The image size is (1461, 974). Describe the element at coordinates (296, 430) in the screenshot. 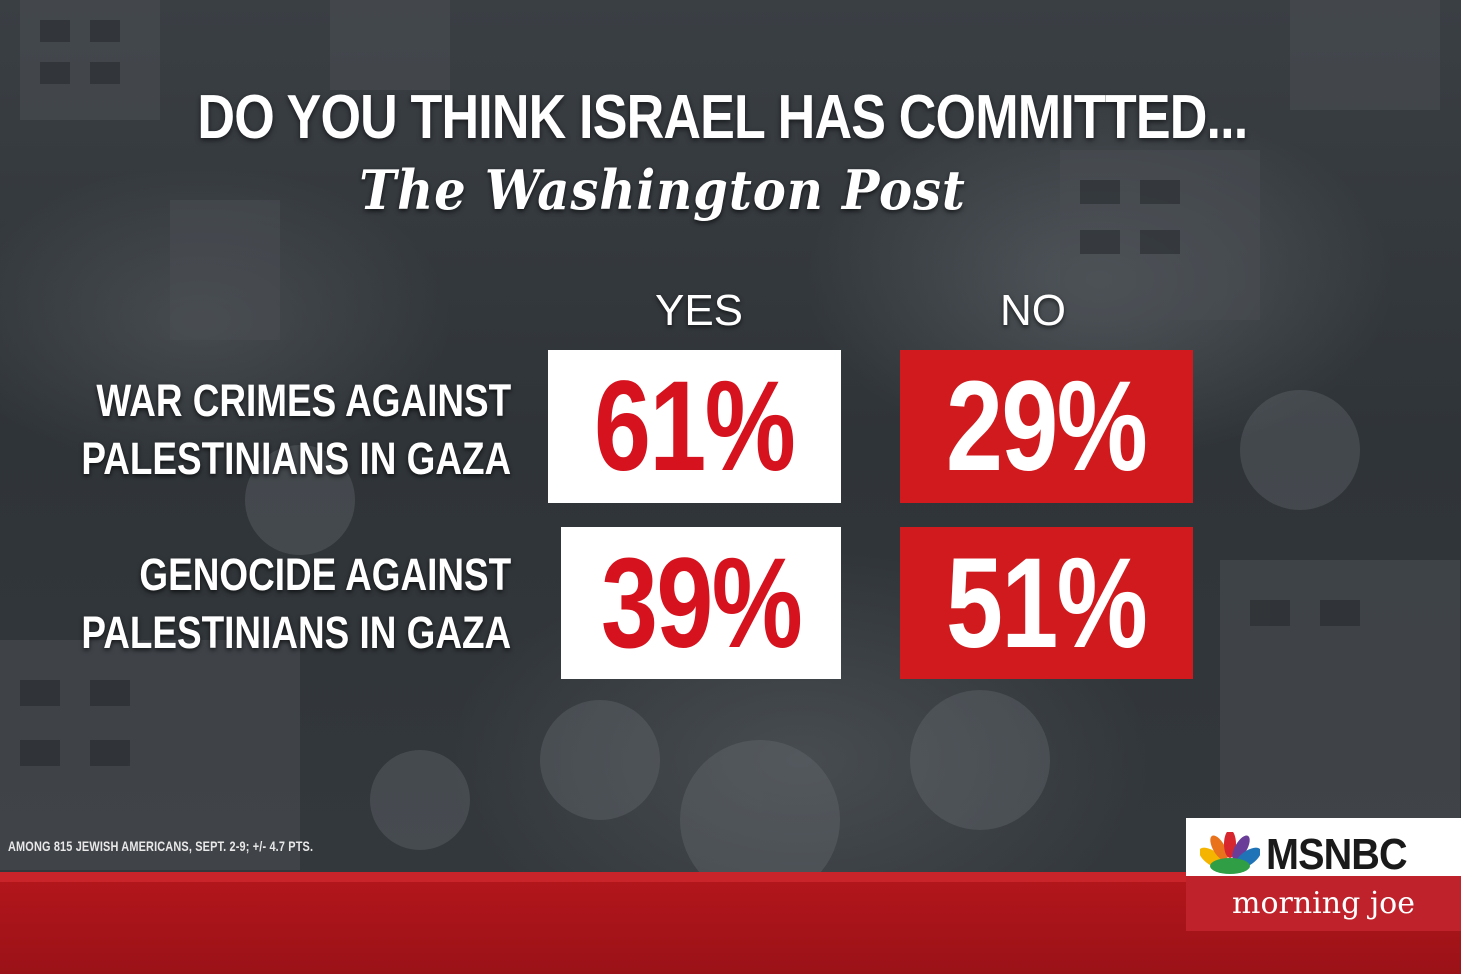

I see `row-label-war-crimes: WAR CRIMES AGAINST PALESTINIANS IN GAZA` at that location.